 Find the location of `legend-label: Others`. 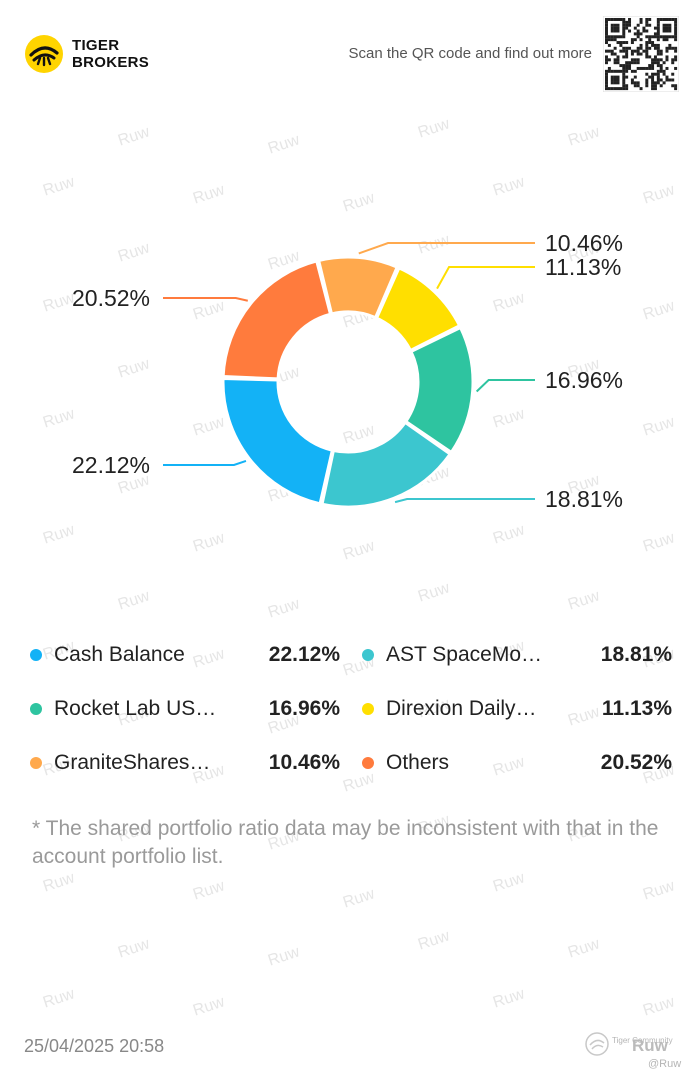

legend-label: Others is located at coordinates (418, 762).